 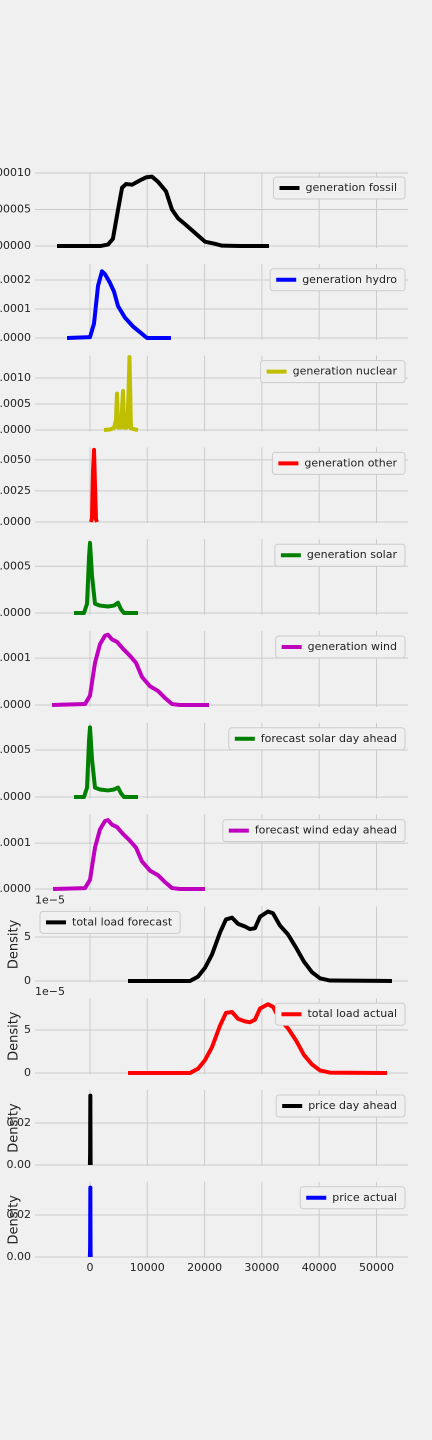 I want to click on legend: generation solar, so click(x=340, y=555).